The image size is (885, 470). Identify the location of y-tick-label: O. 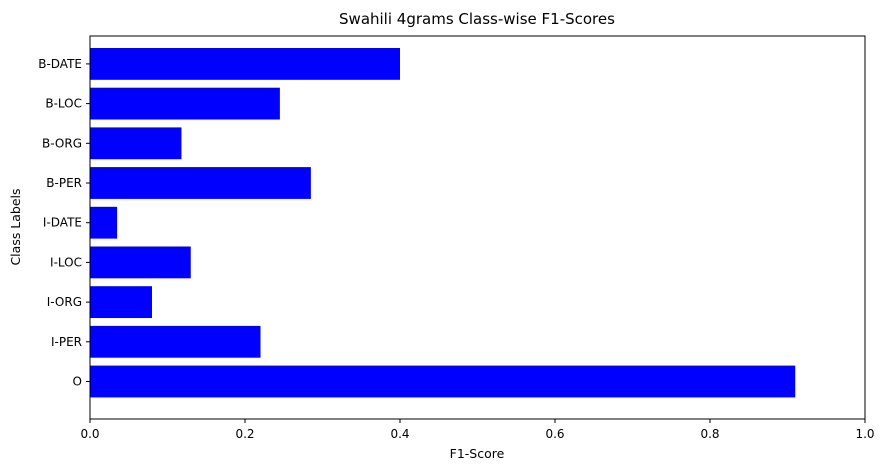
(77, 382).